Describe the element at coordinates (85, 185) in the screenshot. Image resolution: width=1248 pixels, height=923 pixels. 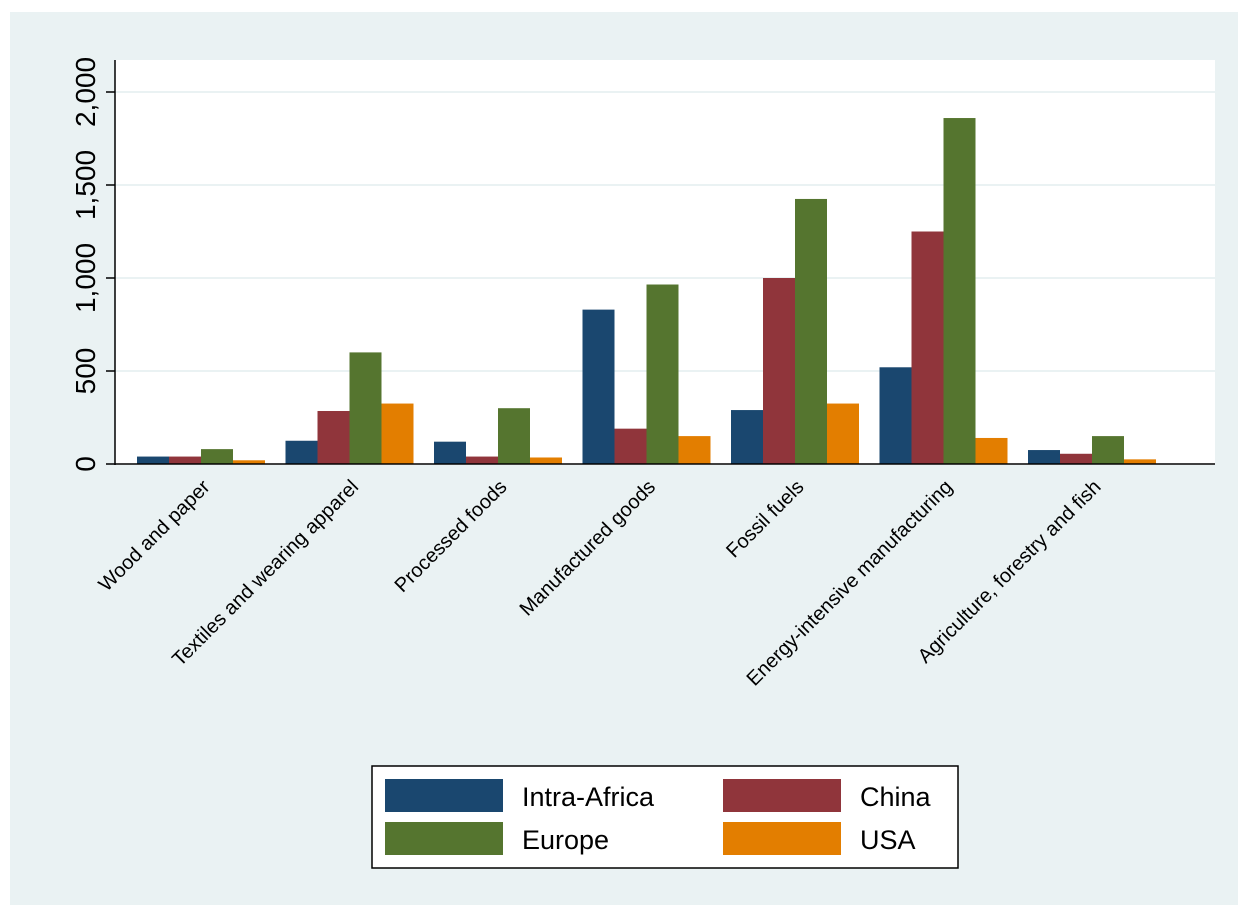
I see `y-tick-label: 1,500` at that location.